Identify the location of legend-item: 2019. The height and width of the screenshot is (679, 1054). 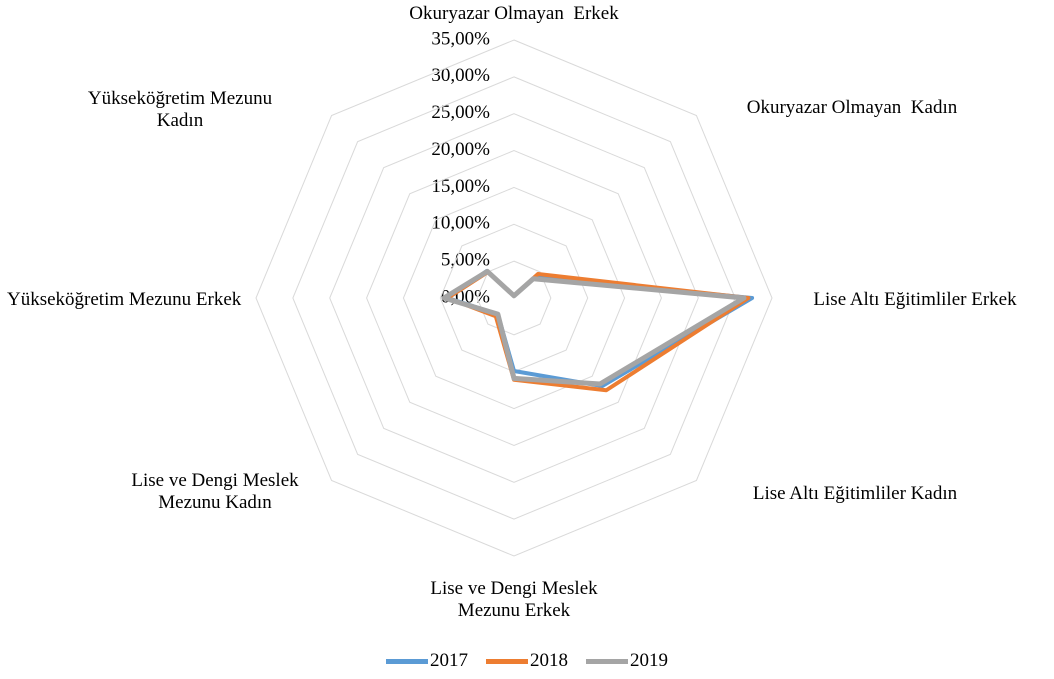
(627, 661).